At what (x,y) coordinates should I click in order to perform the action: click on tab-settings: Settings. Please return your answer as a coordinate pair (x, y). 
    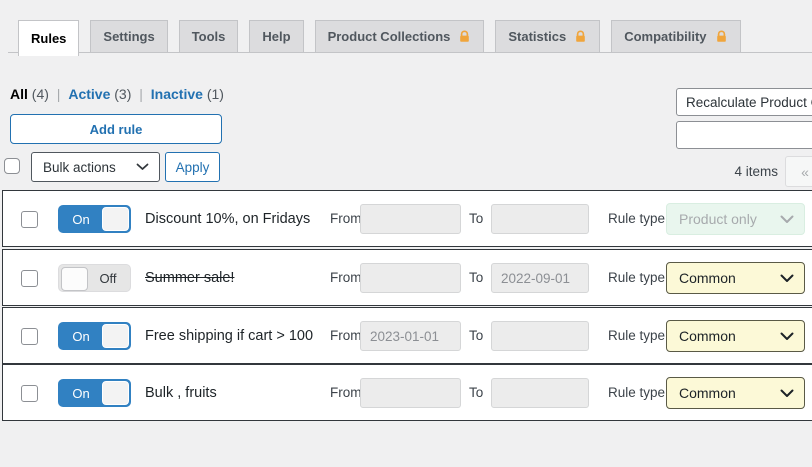
    Looking at the image, I should click on (129, 36).